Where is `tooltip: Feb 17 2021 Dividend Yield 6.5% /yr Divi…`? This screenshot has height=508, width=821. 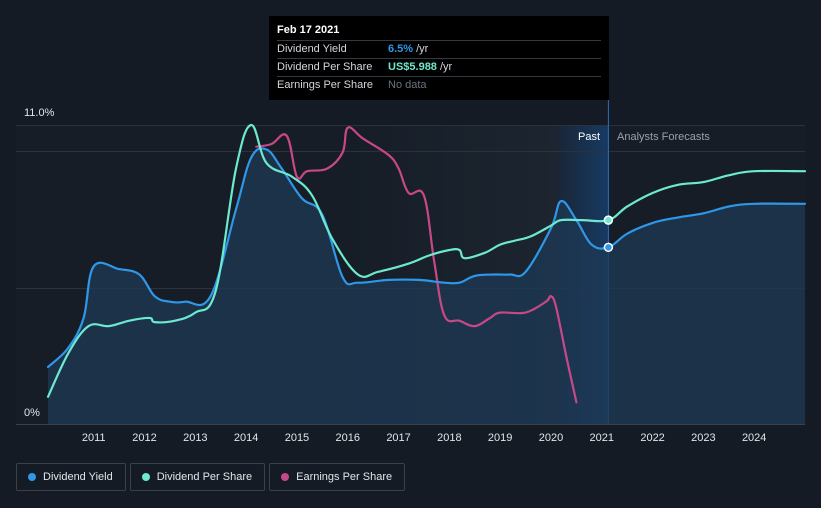
tooltip: Feb 17 2021 Dividend Yield 6.5% /yr Divi… is located at coordinates (439, 58).